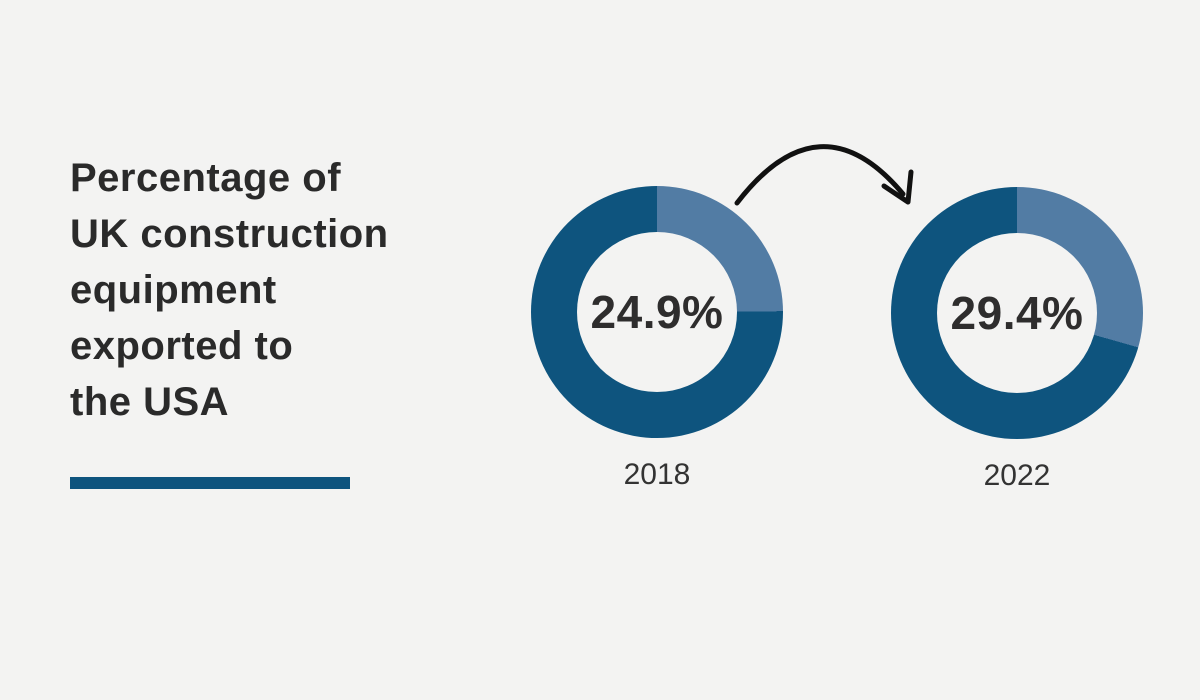 This screenshot has width=1200, height=700. I want to click on donut-hole-2018: 24.9%, so click(657, 312).